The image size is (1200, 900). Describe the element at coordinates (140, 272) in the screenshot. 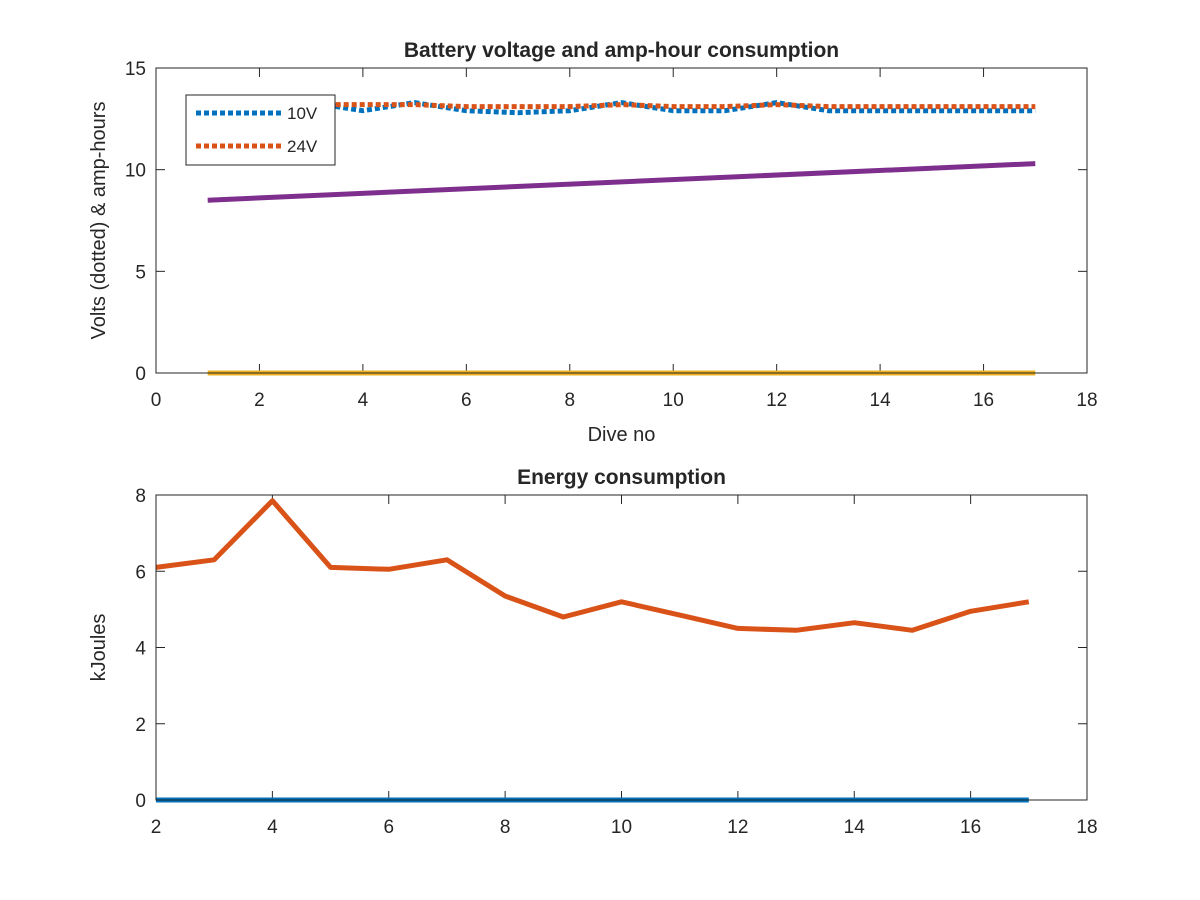

I see `y-tick-label: 5` at that location.